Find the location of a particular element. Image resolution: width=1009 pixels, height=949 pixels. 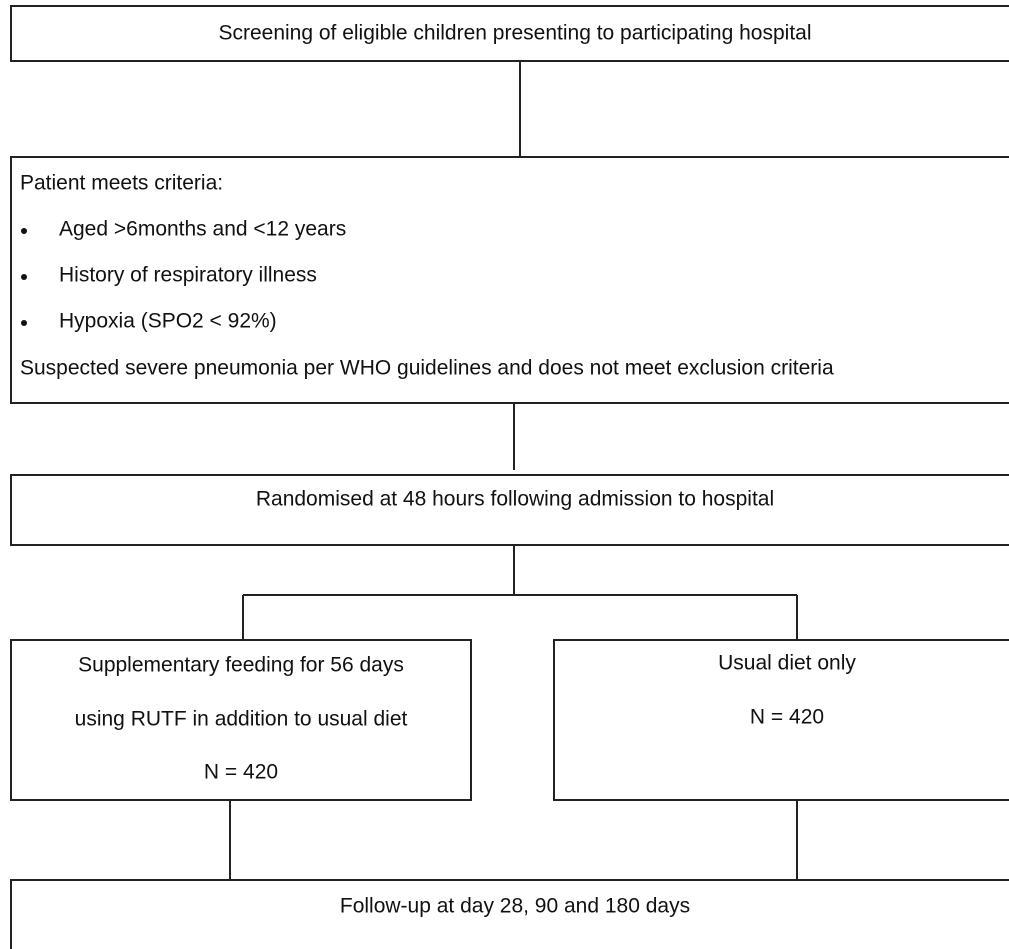

bullet-text: Aged >6months and <12 years is located at coordinates (202, 229).